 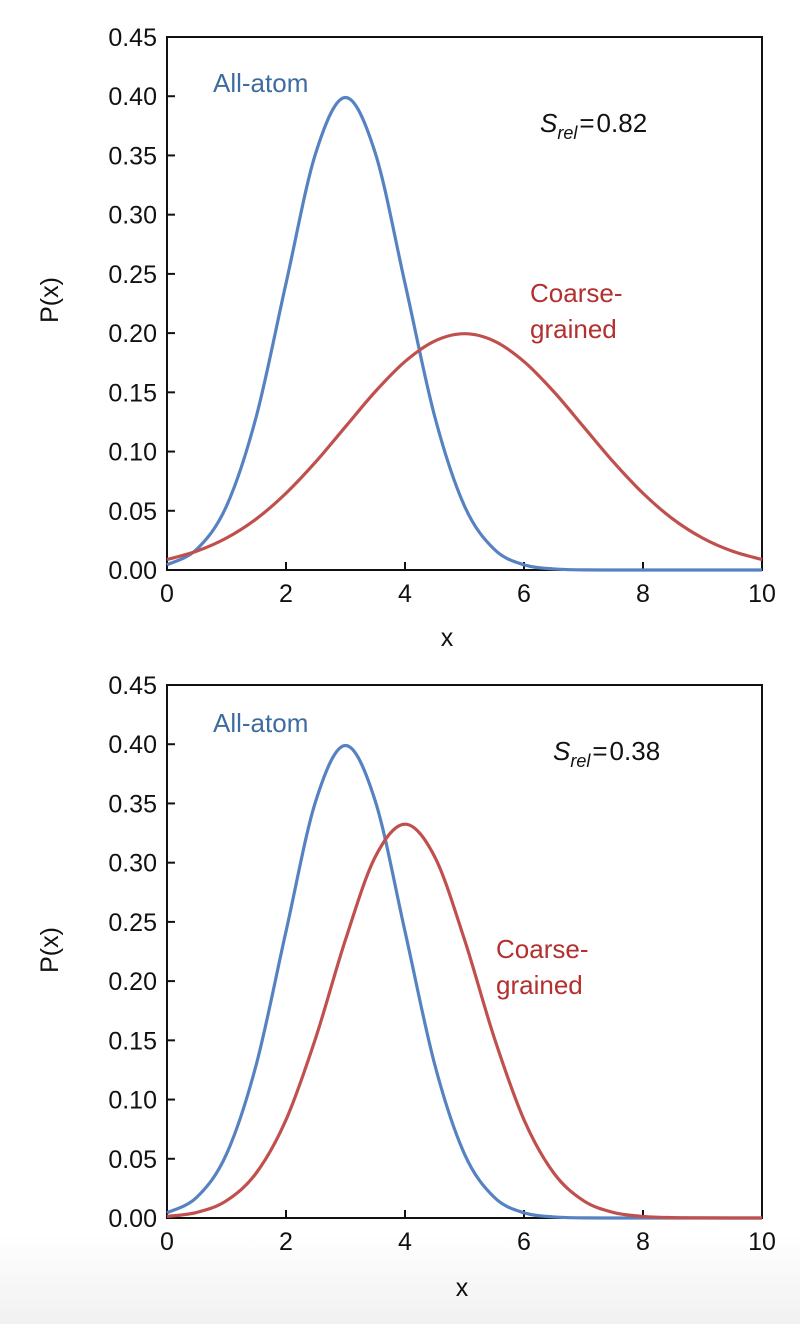 What do you see at coordinates (606, 753) in the screenshot?
I see `srel-annotation: Srel=0.38` at bounding box center [606, 753].